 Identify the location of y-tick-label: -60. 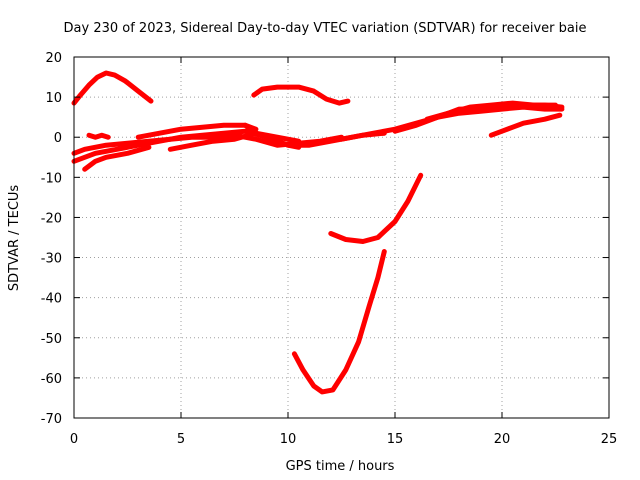
(51, 379).